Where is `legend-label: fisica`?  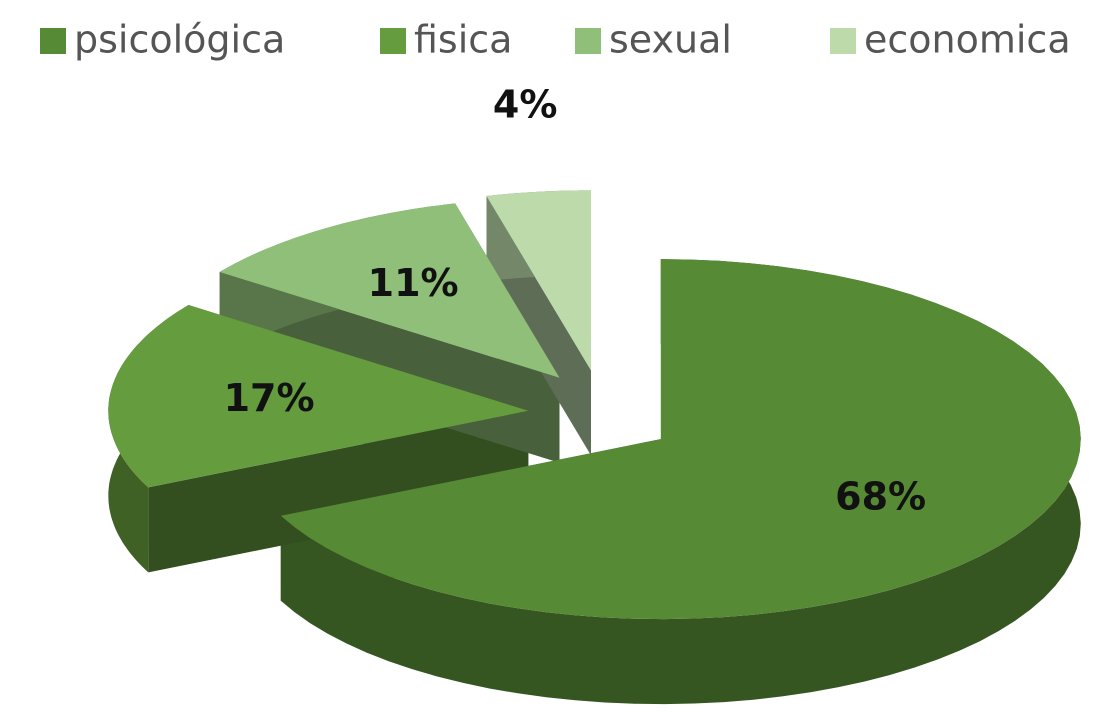 legend-label: fisica is located at coordinates (463, 40).